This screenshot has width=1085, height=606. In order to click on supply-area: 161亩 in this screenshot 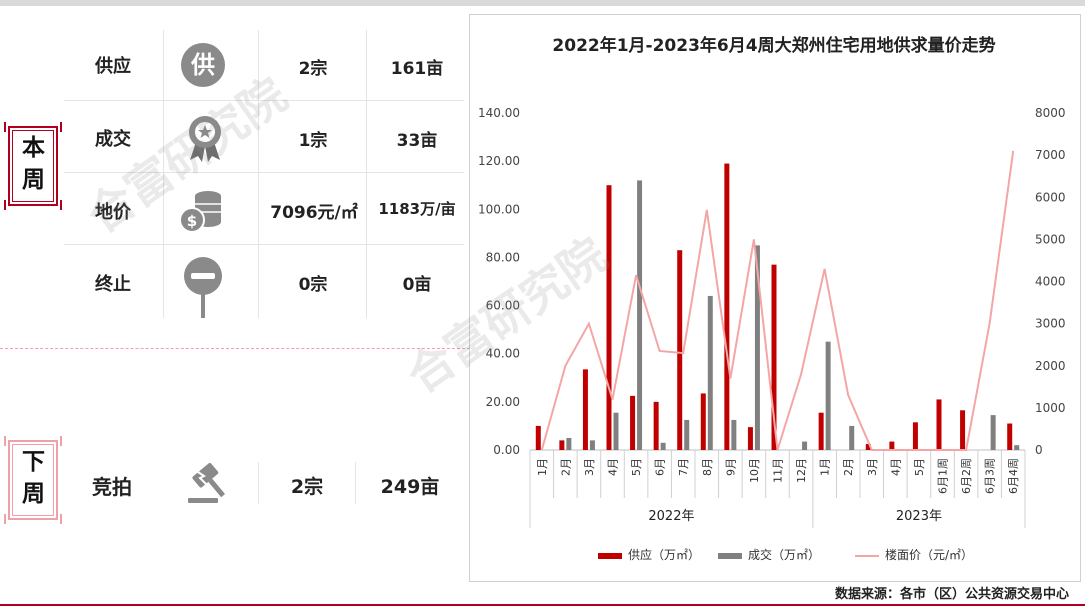, I will do `click(417, 69)`.